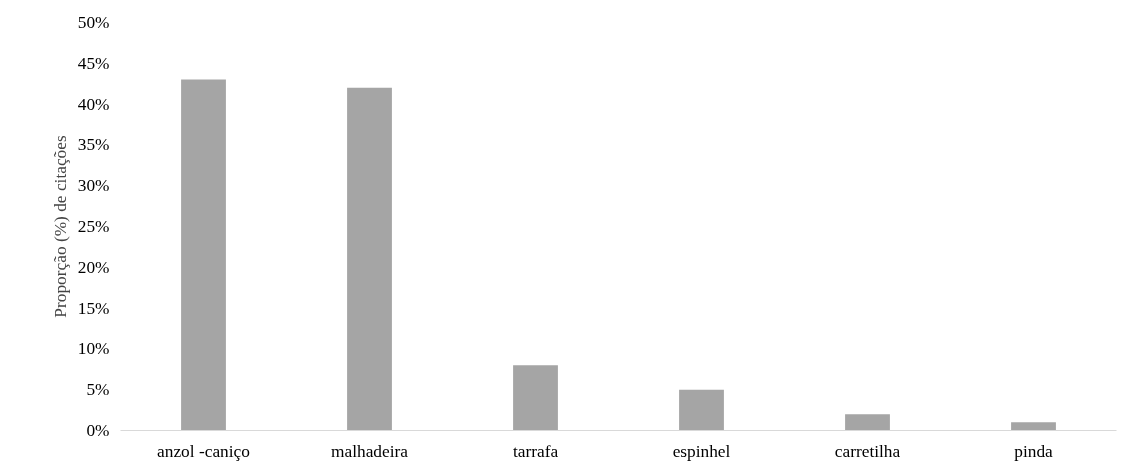 This screenshot has height=470, width=1126. What do you see at coordinates (93, 63) in the screenshot?
I see `y-tick-label: 45%` at bounding box center [93, 63].